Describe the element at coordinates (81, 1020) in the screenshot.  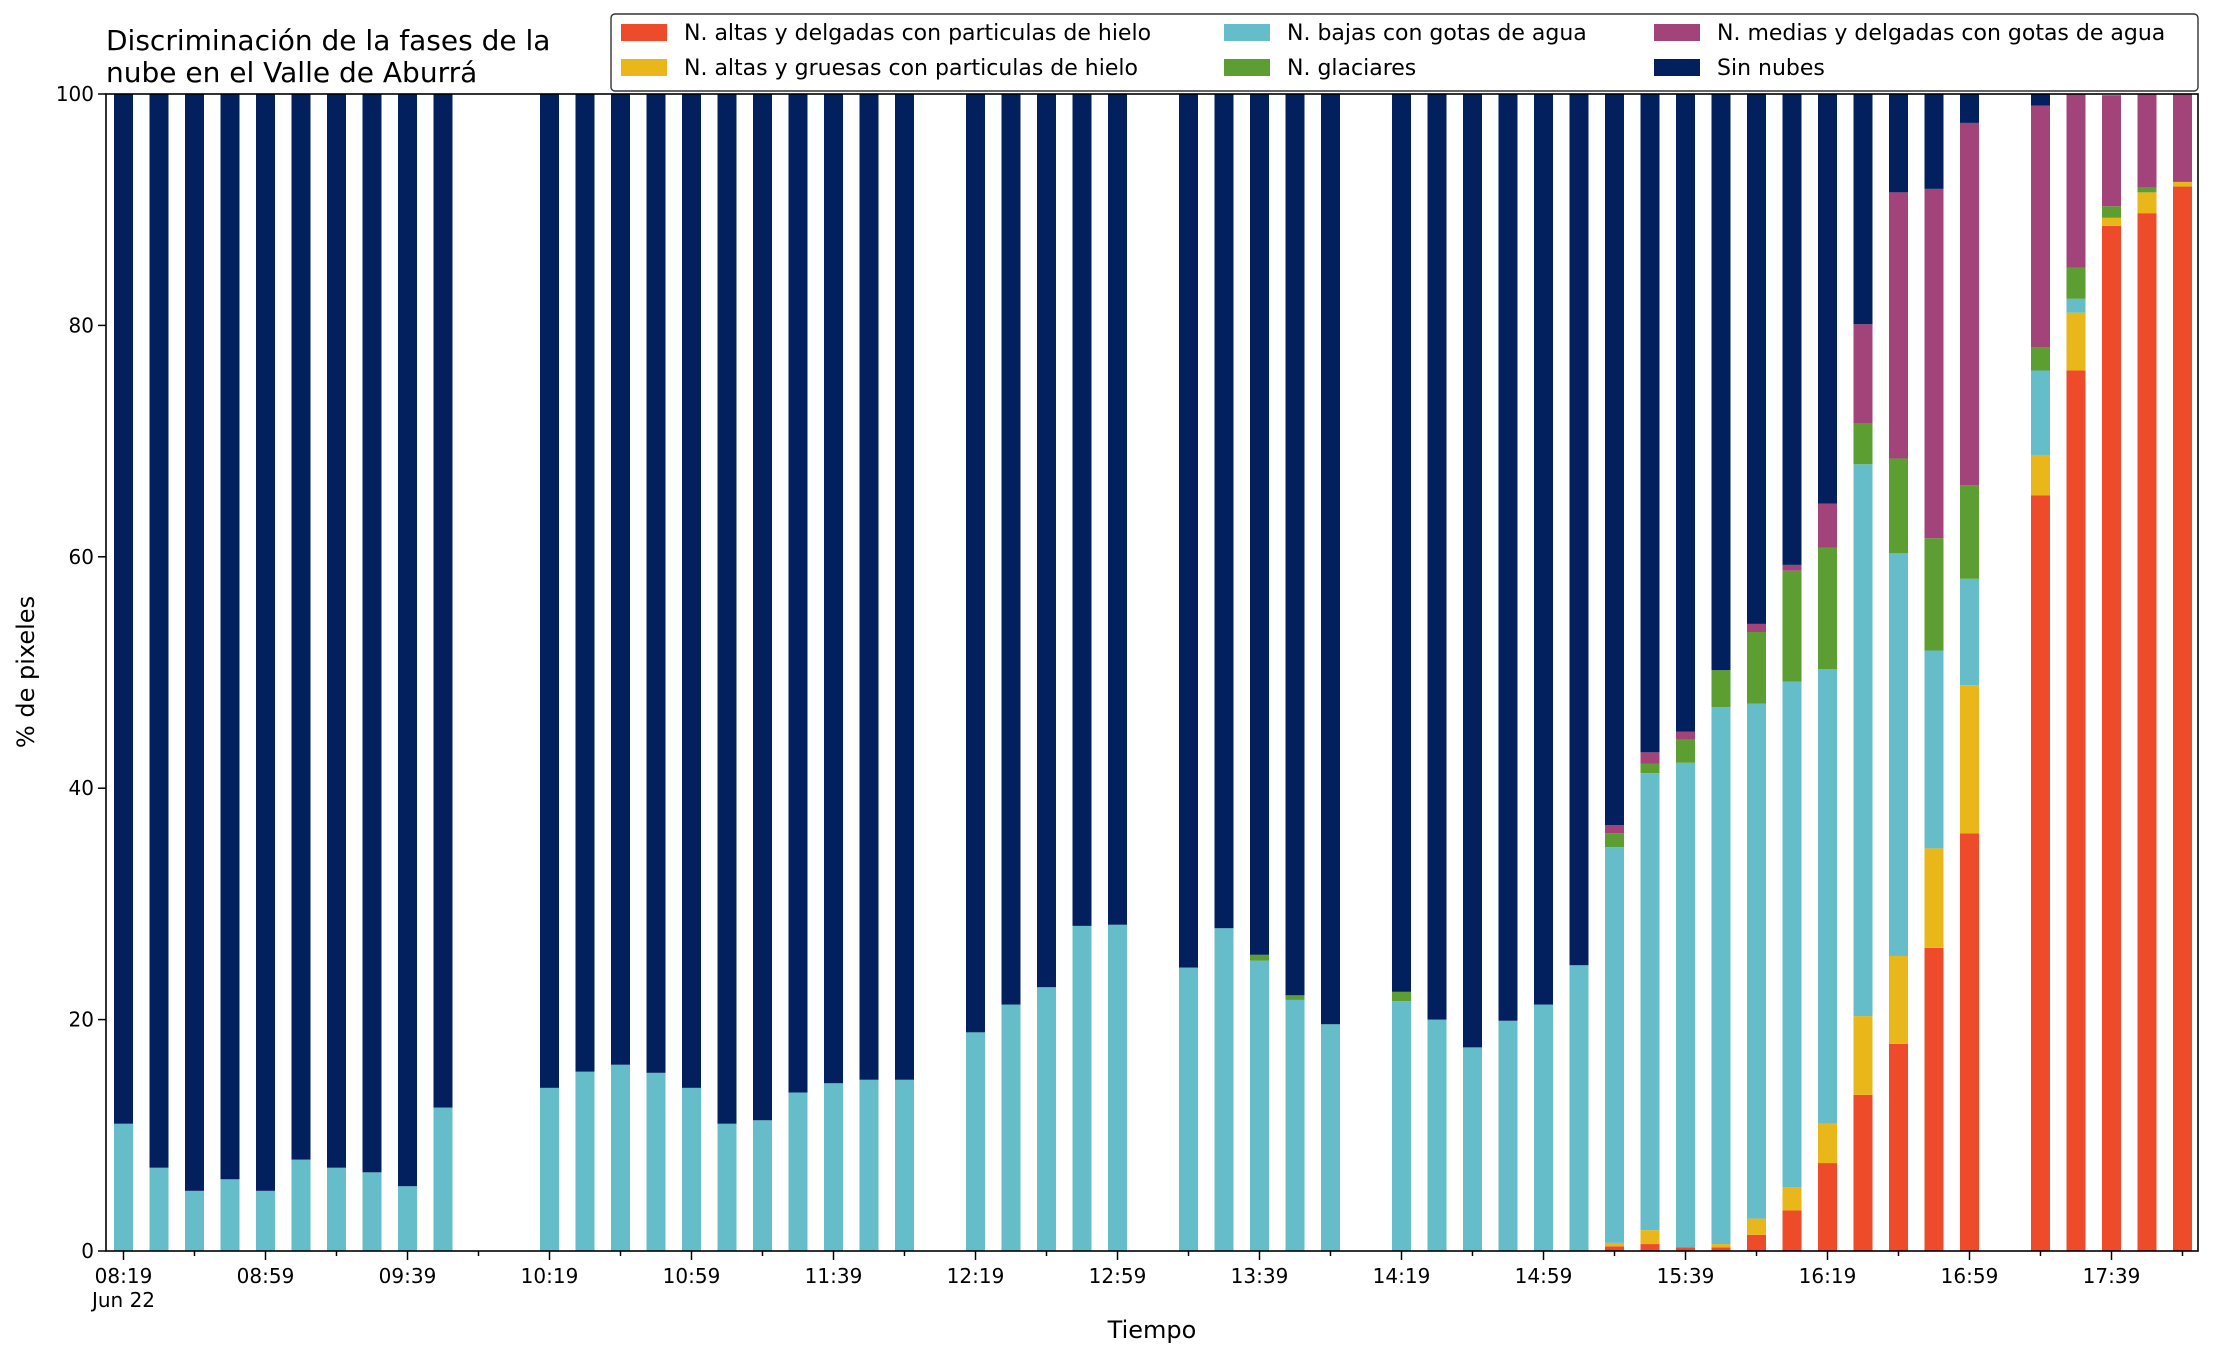
I see `y-tick-label: 20` at that location.